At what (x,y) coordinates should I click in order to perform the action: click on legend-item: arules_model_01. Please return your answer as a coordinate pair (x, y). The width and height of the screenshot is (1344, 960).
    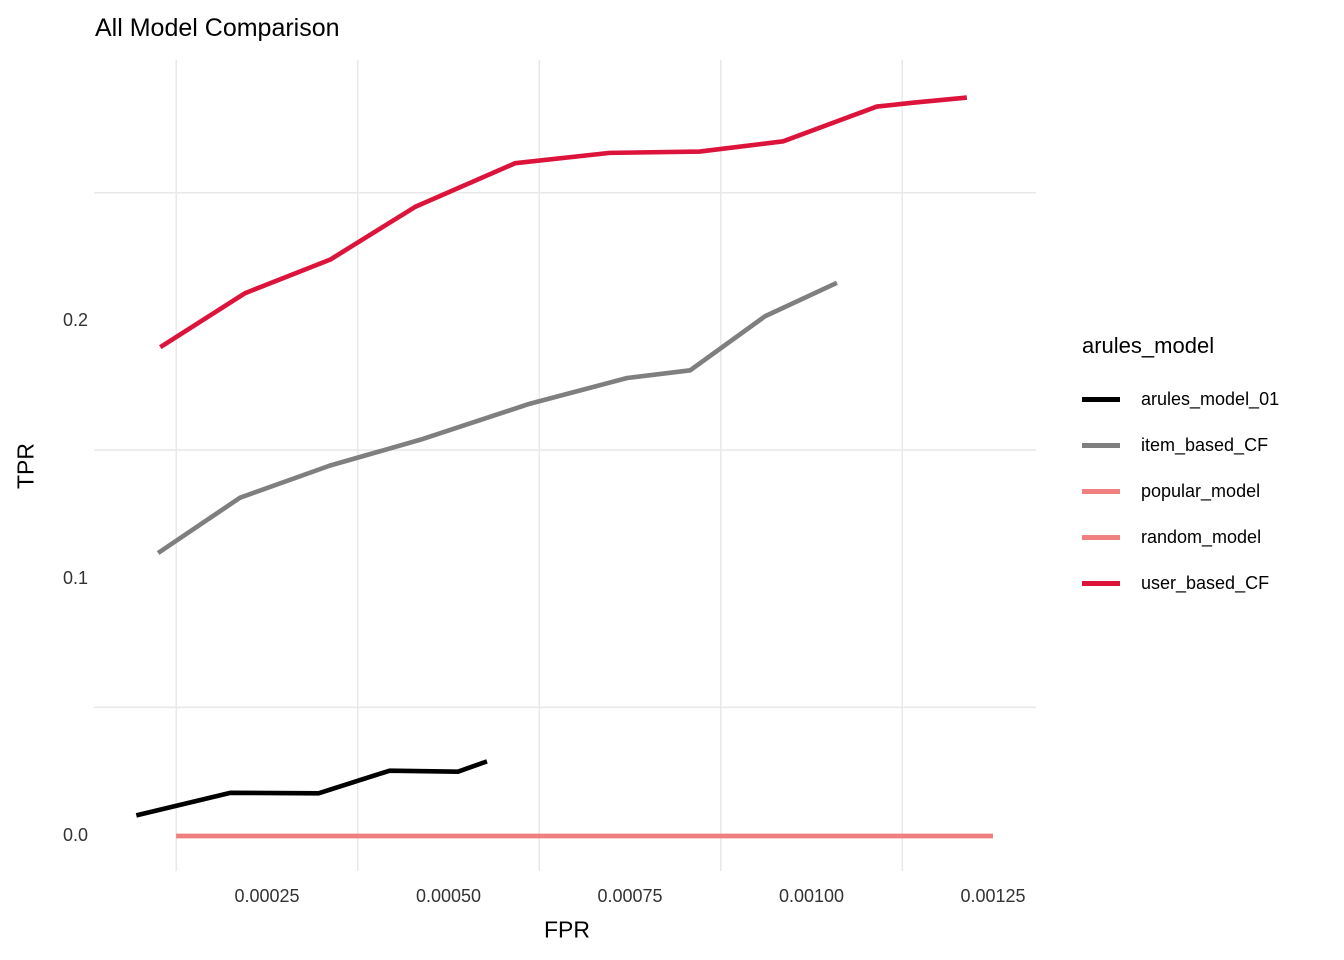
    Looking at the image, I should click on (1180, 399).